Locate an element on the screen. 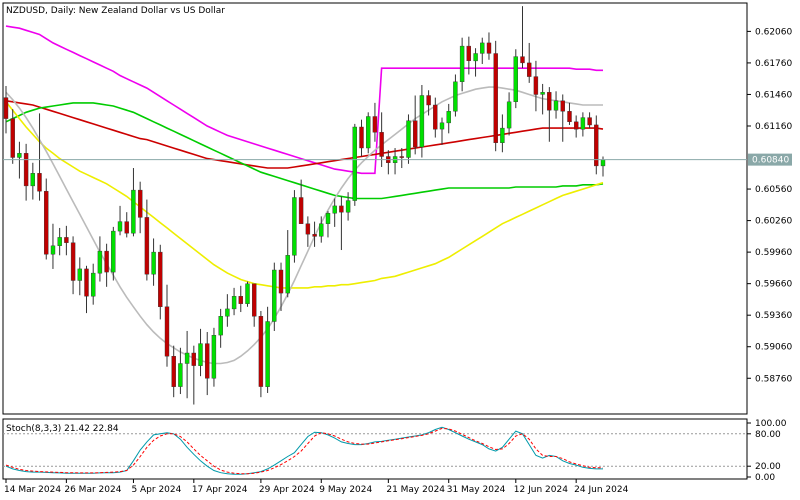 The height and width of the screenshot is (500, 800). stoch-tick-label: 0.00 is located at coordinates (765, 478).